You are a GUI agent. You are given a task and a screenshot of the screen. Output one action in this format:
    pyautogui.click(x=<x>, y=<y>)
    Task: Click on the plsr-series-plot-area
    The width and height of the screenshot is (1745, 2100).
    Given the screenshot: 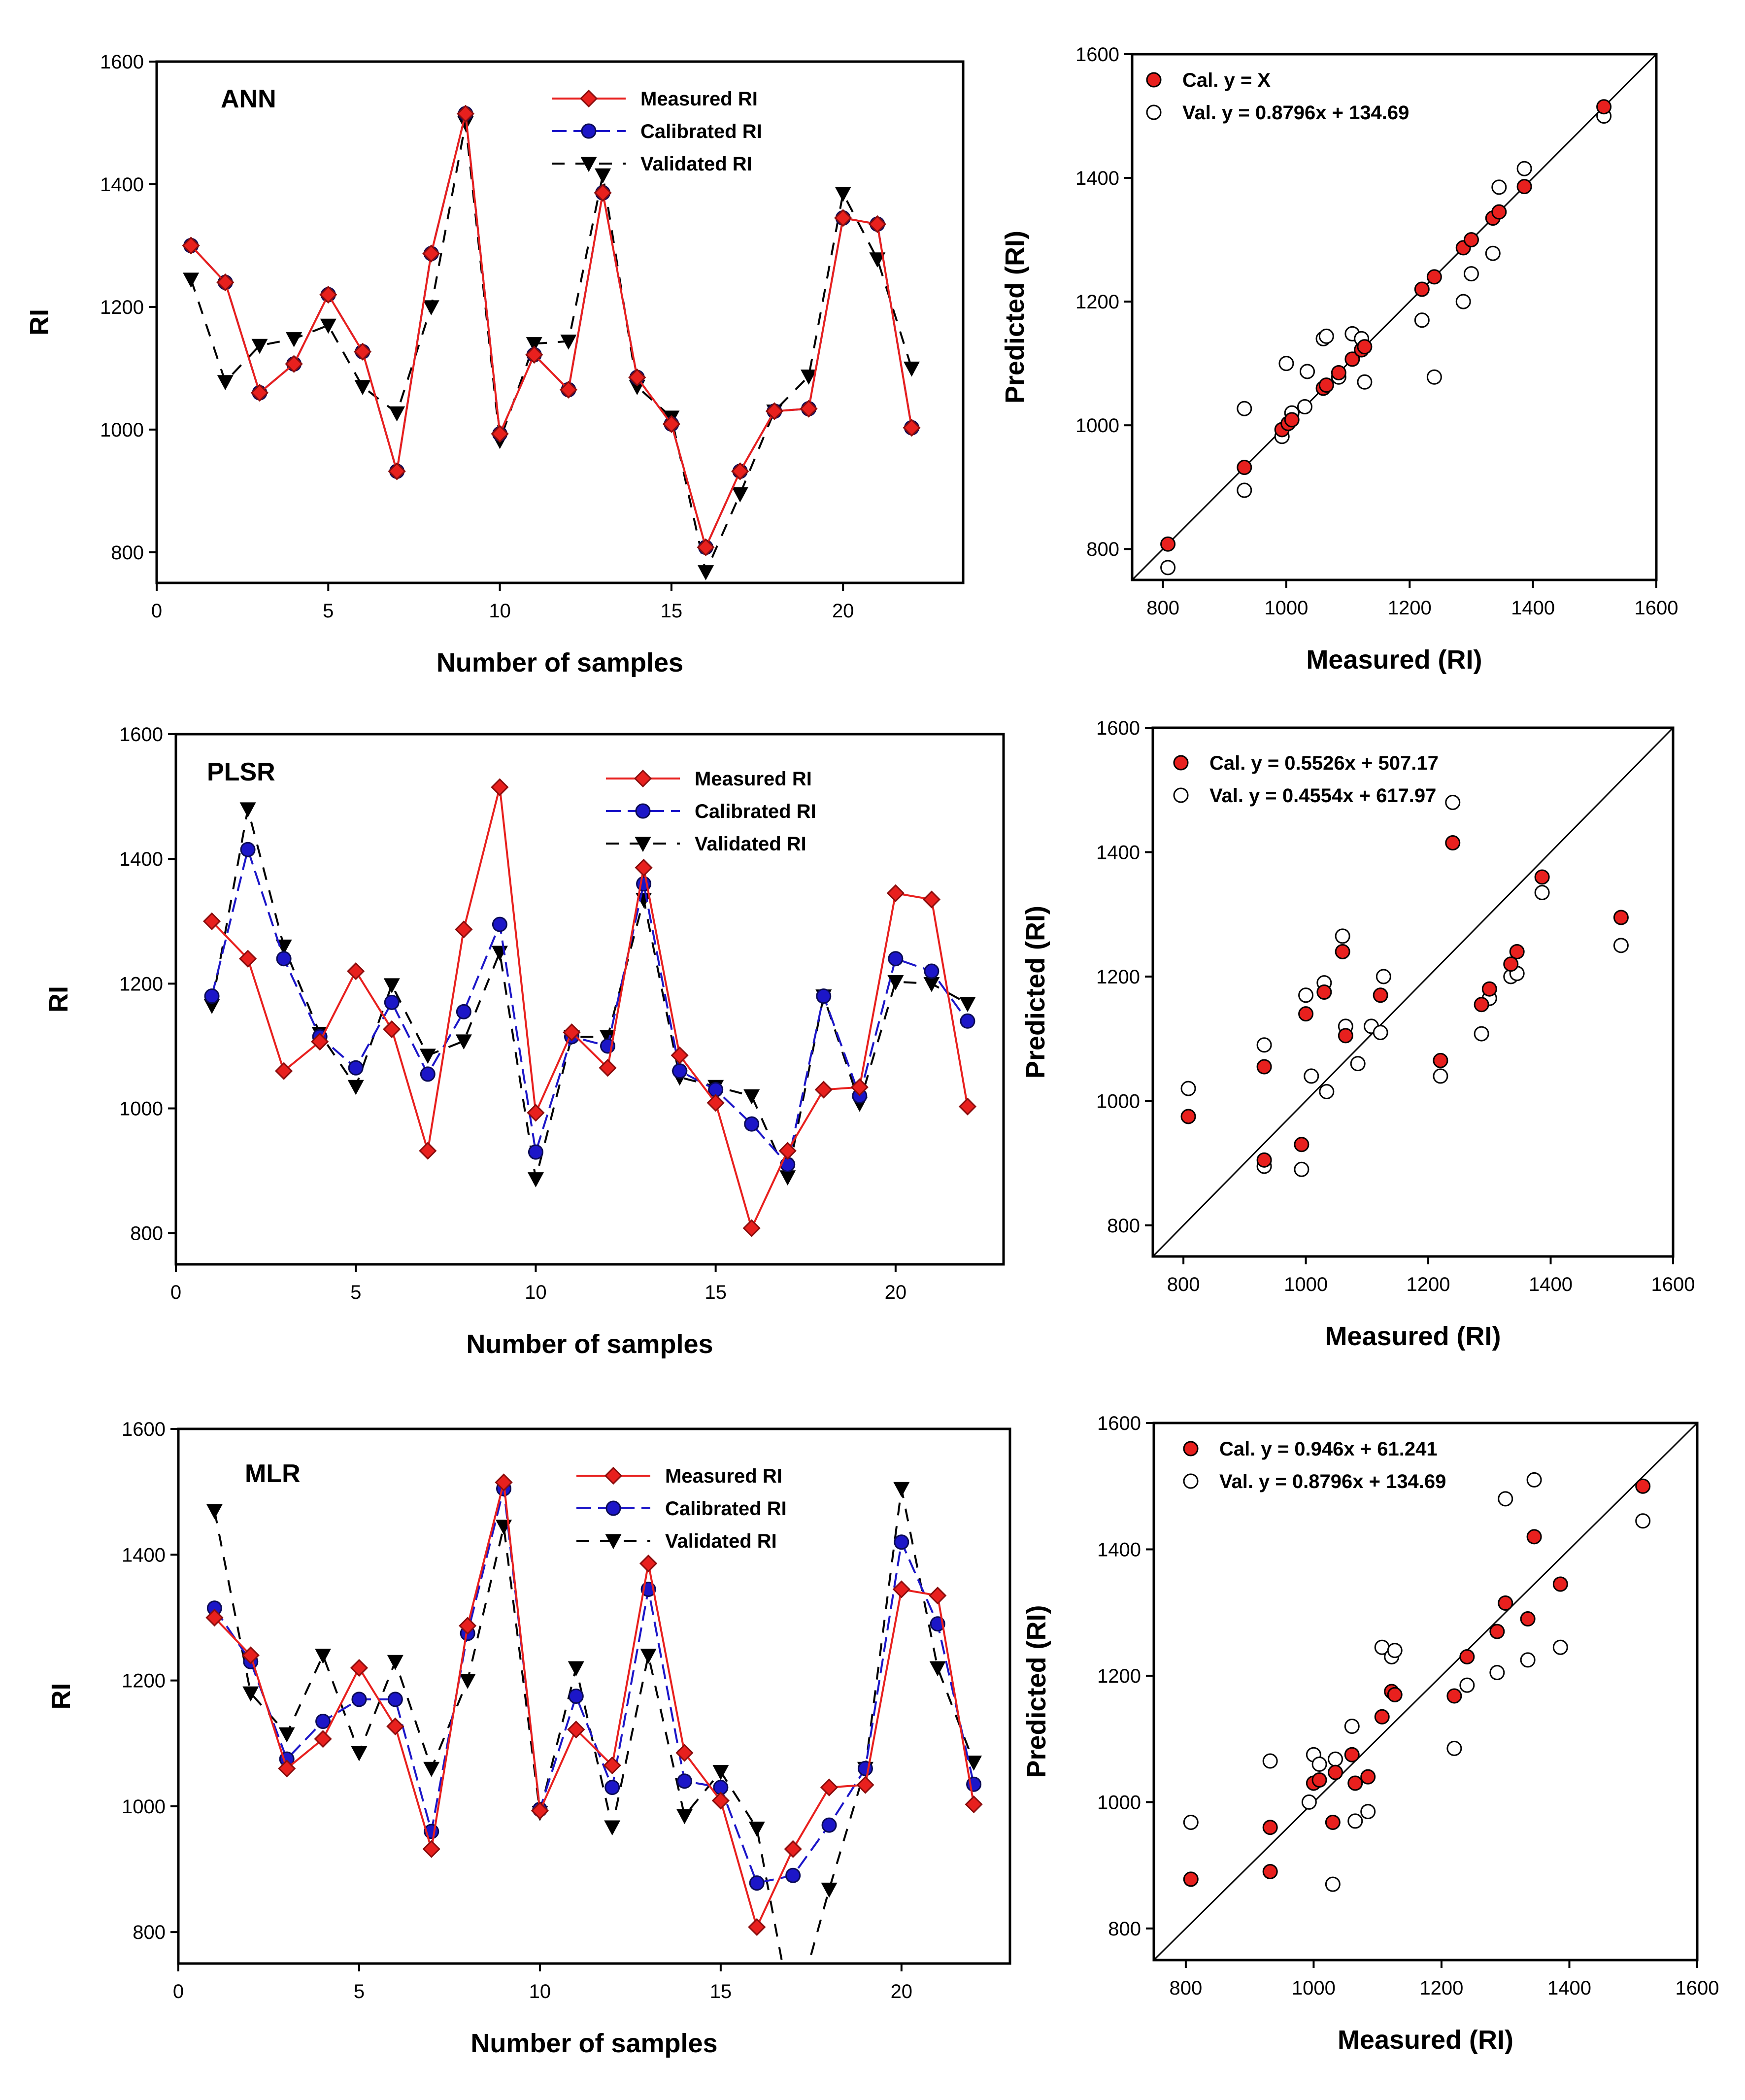 What is the action you would take?
    pyautogui.click(x=589, y=1007)
    